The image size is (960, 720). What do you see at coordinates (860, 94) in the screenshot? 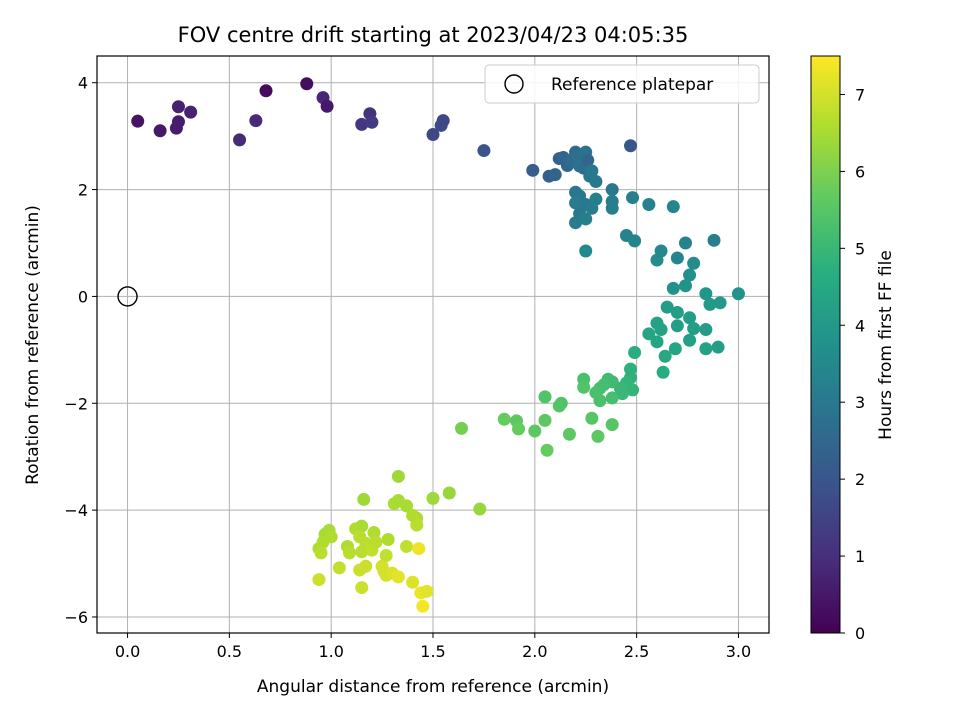
I see `colorbar-tick-label: 7` at bounding box center [860, 94].